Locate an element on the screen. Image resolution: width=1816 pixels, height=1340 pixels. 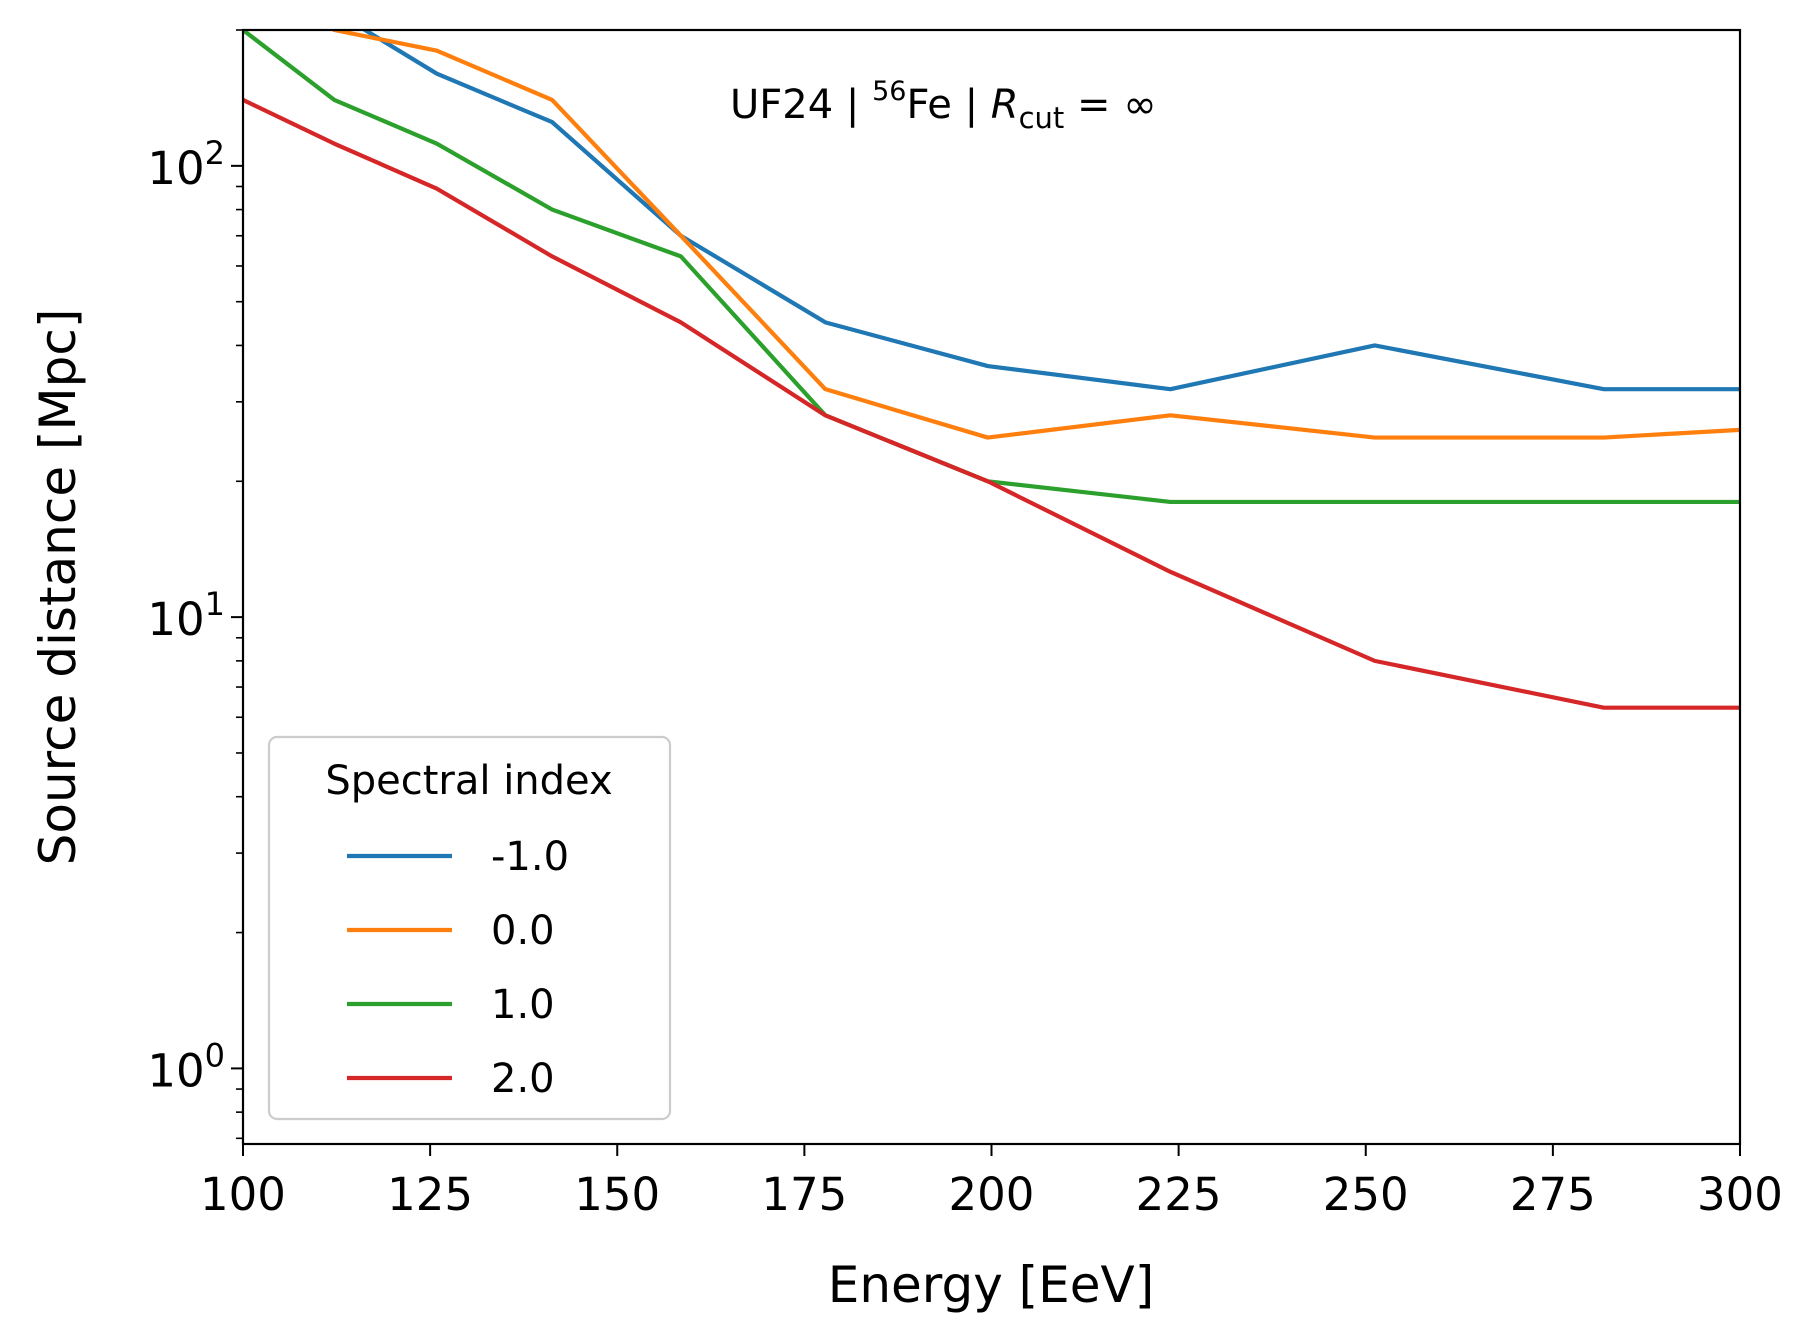
x-tick-label: 300 is located at coordinates (1740, 1194).